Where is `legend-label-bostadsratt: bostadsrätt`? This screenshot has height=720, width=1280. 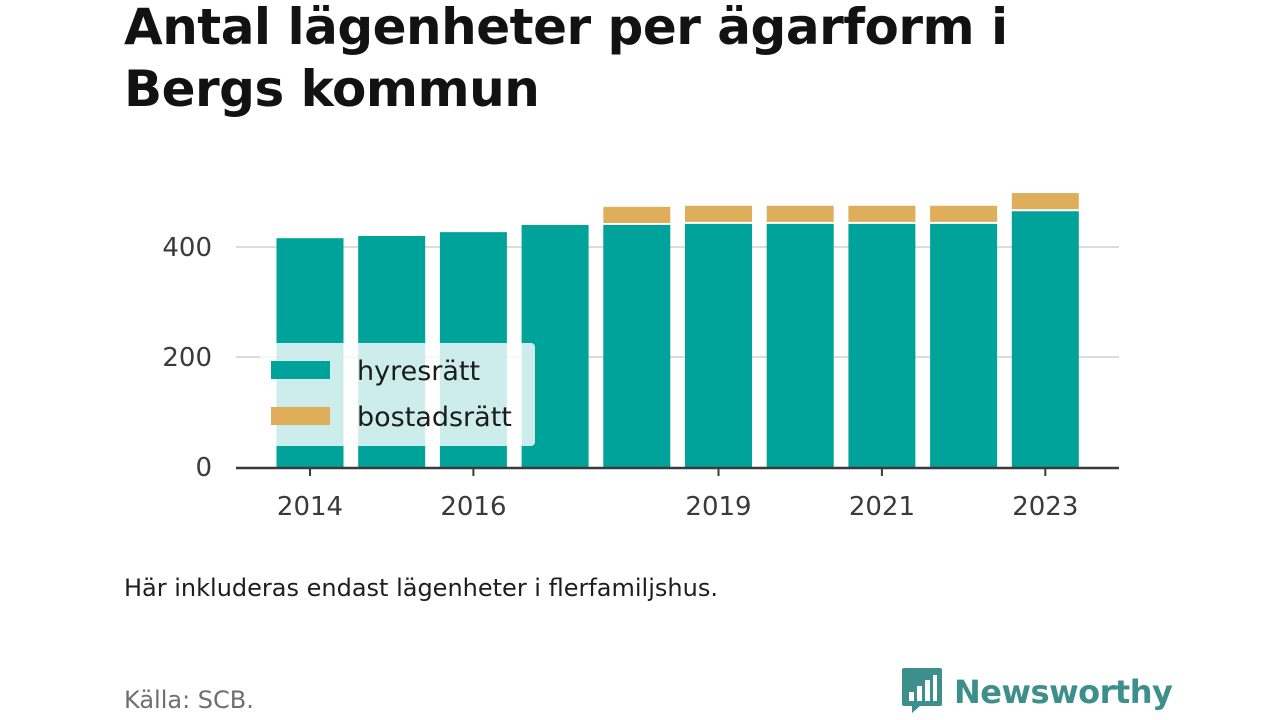 legend-label-bostadsratt: bostadsrätt is located at coordinates (434, 417).